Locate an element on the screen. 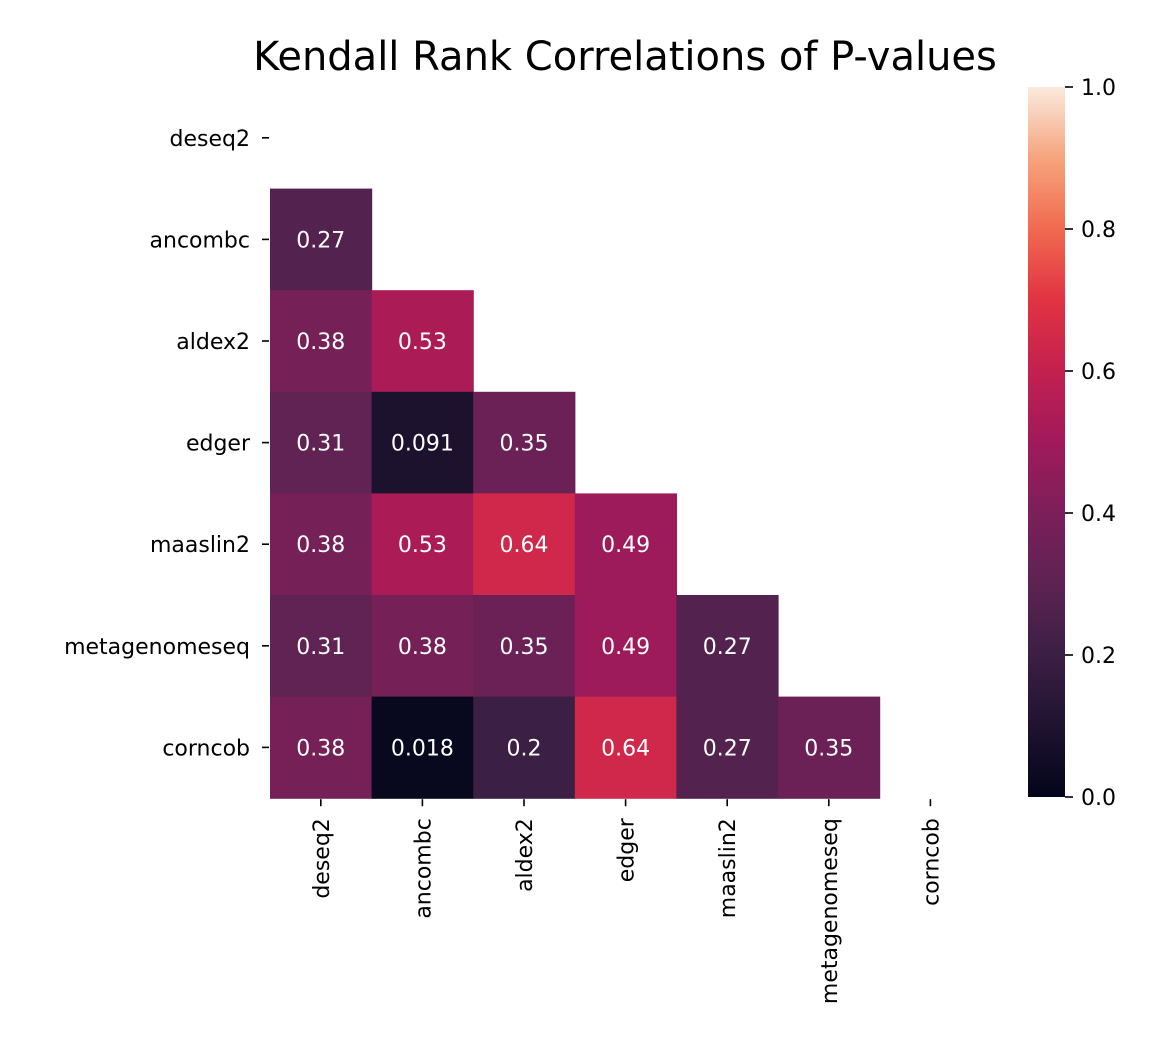 The height and width of the screenshot is (1064, 1172). cell-value-metagenomeseq-ancombc: 0.38 is located at coordinates (422, 647).